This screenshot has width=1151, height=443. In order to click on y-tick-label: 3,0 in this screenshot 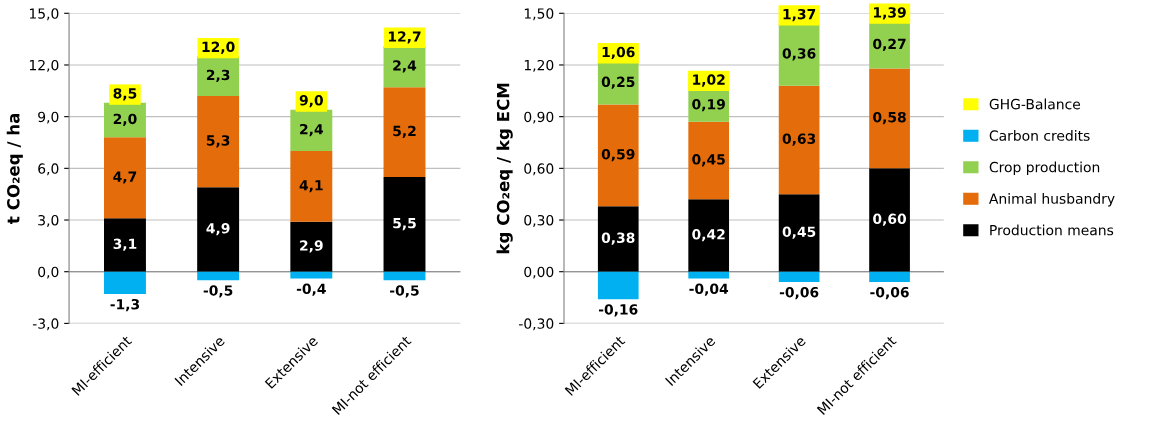, I will do `click(48, 220)`.